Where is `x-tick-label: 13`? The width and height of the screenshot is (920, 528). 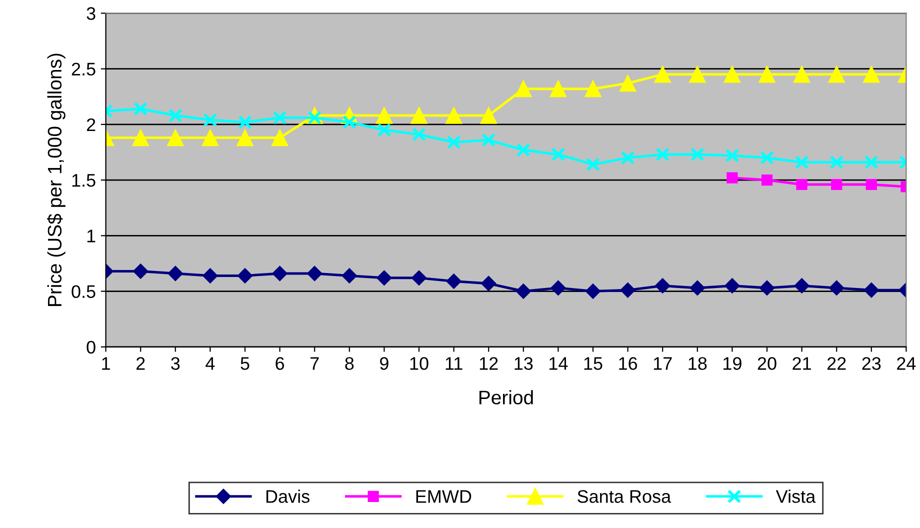 x-tick-label: 13 is located at coordinates (523, 363).